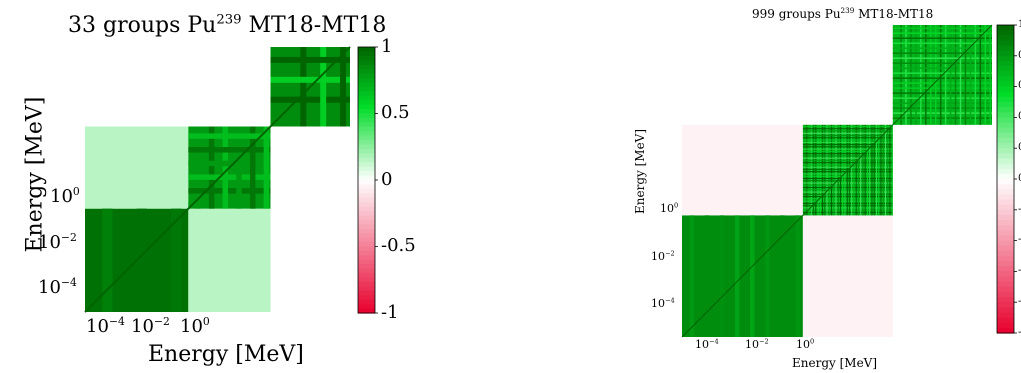  Describe the element at coordinates (57, 242) in the screenshot. I see `left-ytick-2: 10⁻²` at that location.